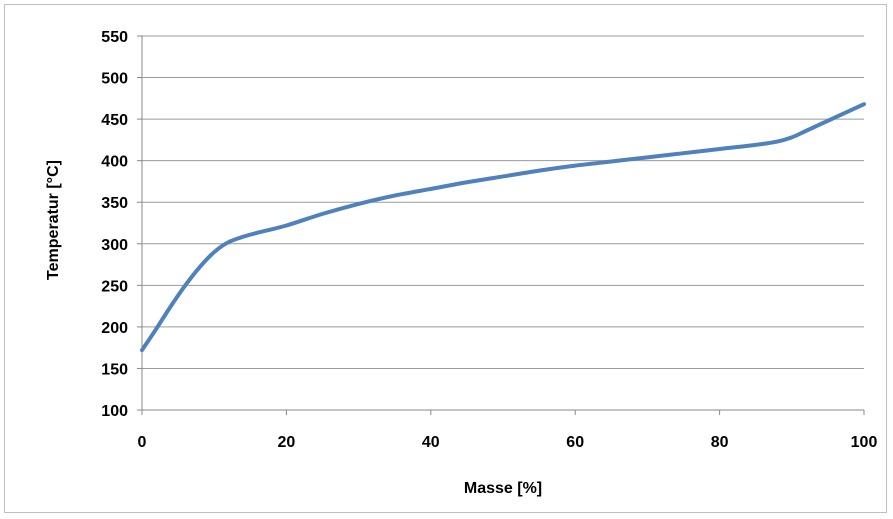 This screenshot has height=519, width=893. What do you see at coordinates (114, 79) in the screenshot?
I see `y-tick-label-500: 500` at bounding box center [114, 79].